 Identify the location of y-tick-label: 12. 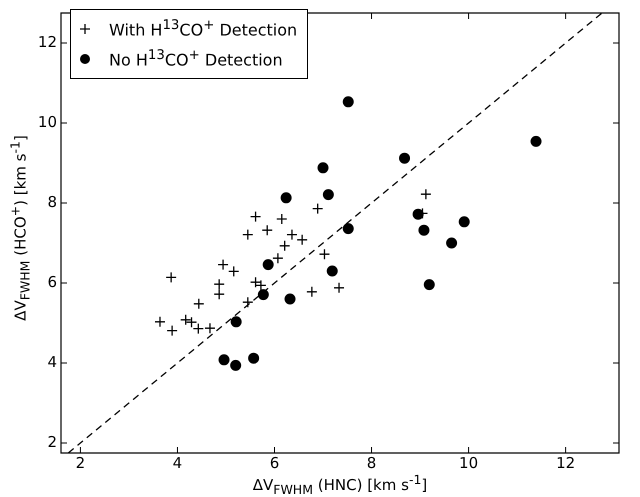
(47, 41).